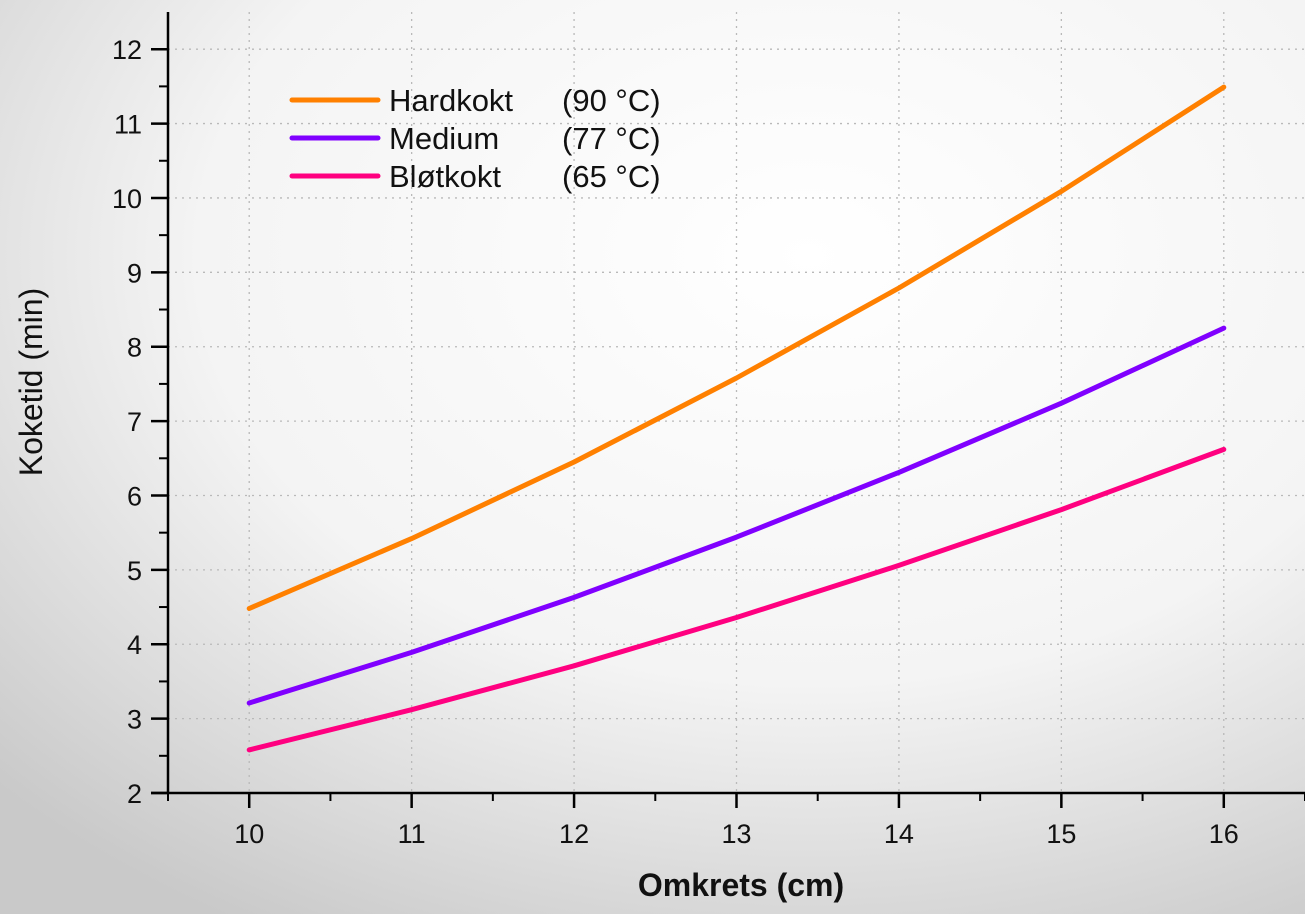 This screenshot has width=1305, height=914. Describe the element at coordinates (127, 50) in the screenshot. I see `y-tick-label: 12` at that location.